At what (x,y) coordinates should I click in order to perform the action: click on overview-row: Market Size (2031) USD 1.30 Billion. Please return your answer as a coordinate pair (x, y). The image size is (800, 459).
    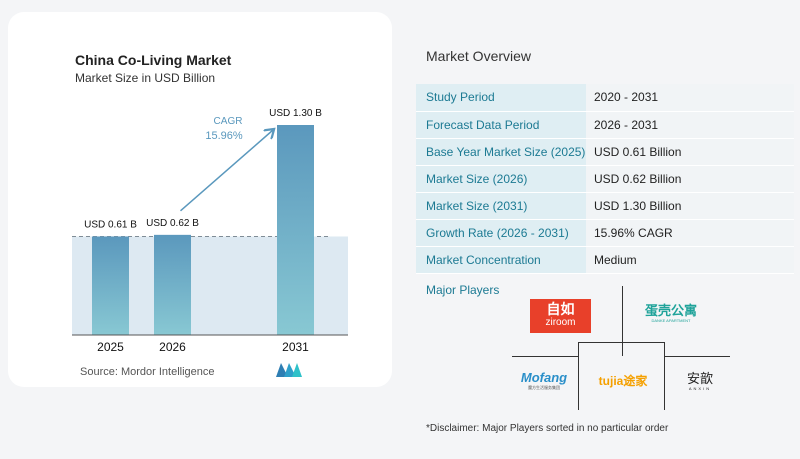
    Looking at the image, I should click on (605, 206).